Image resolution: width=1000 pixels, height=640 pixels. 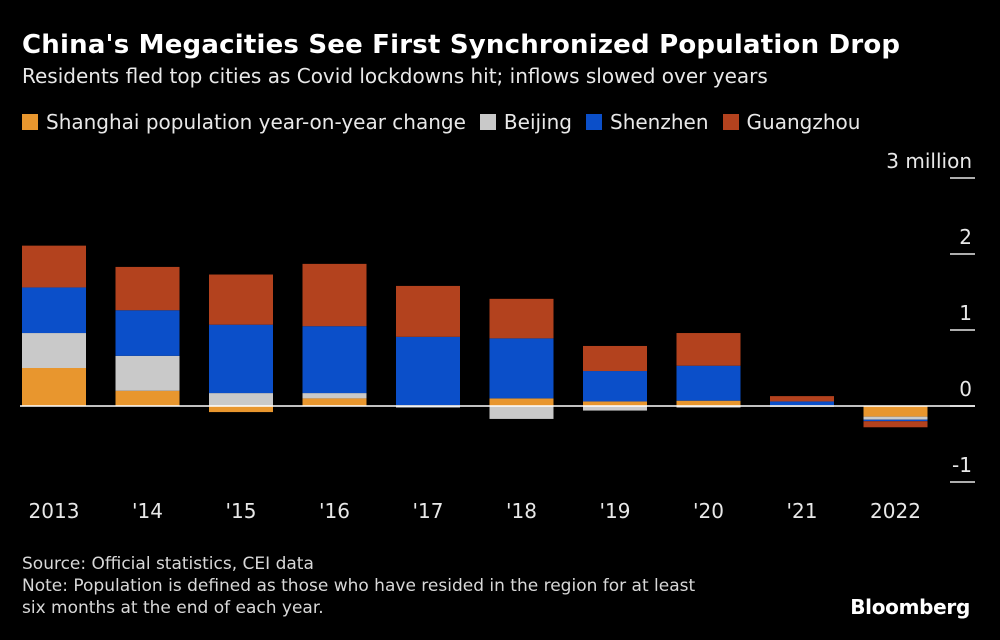 I want to click on x-tick-label: '16, so click(x=334, y=511).